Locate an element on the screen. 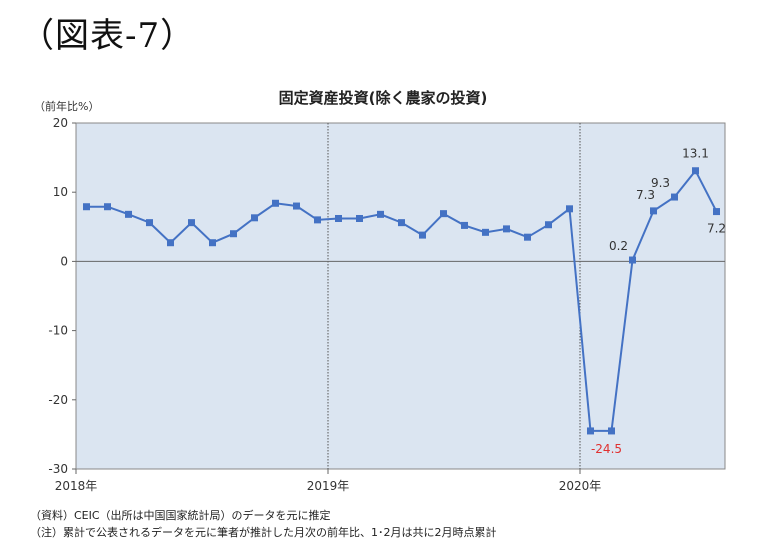 This screenshot has width=766, height=555. data-label: 7.3 is located at coordinates (645, 195).